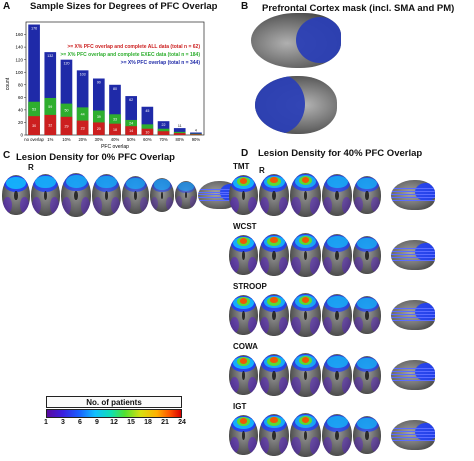 The height and width of the screenshot is (461, 474). What do you see at coordinates (115, 139) in the screenshot?
I see `x-tick-label: 40%` at bounding box center [115, 139].